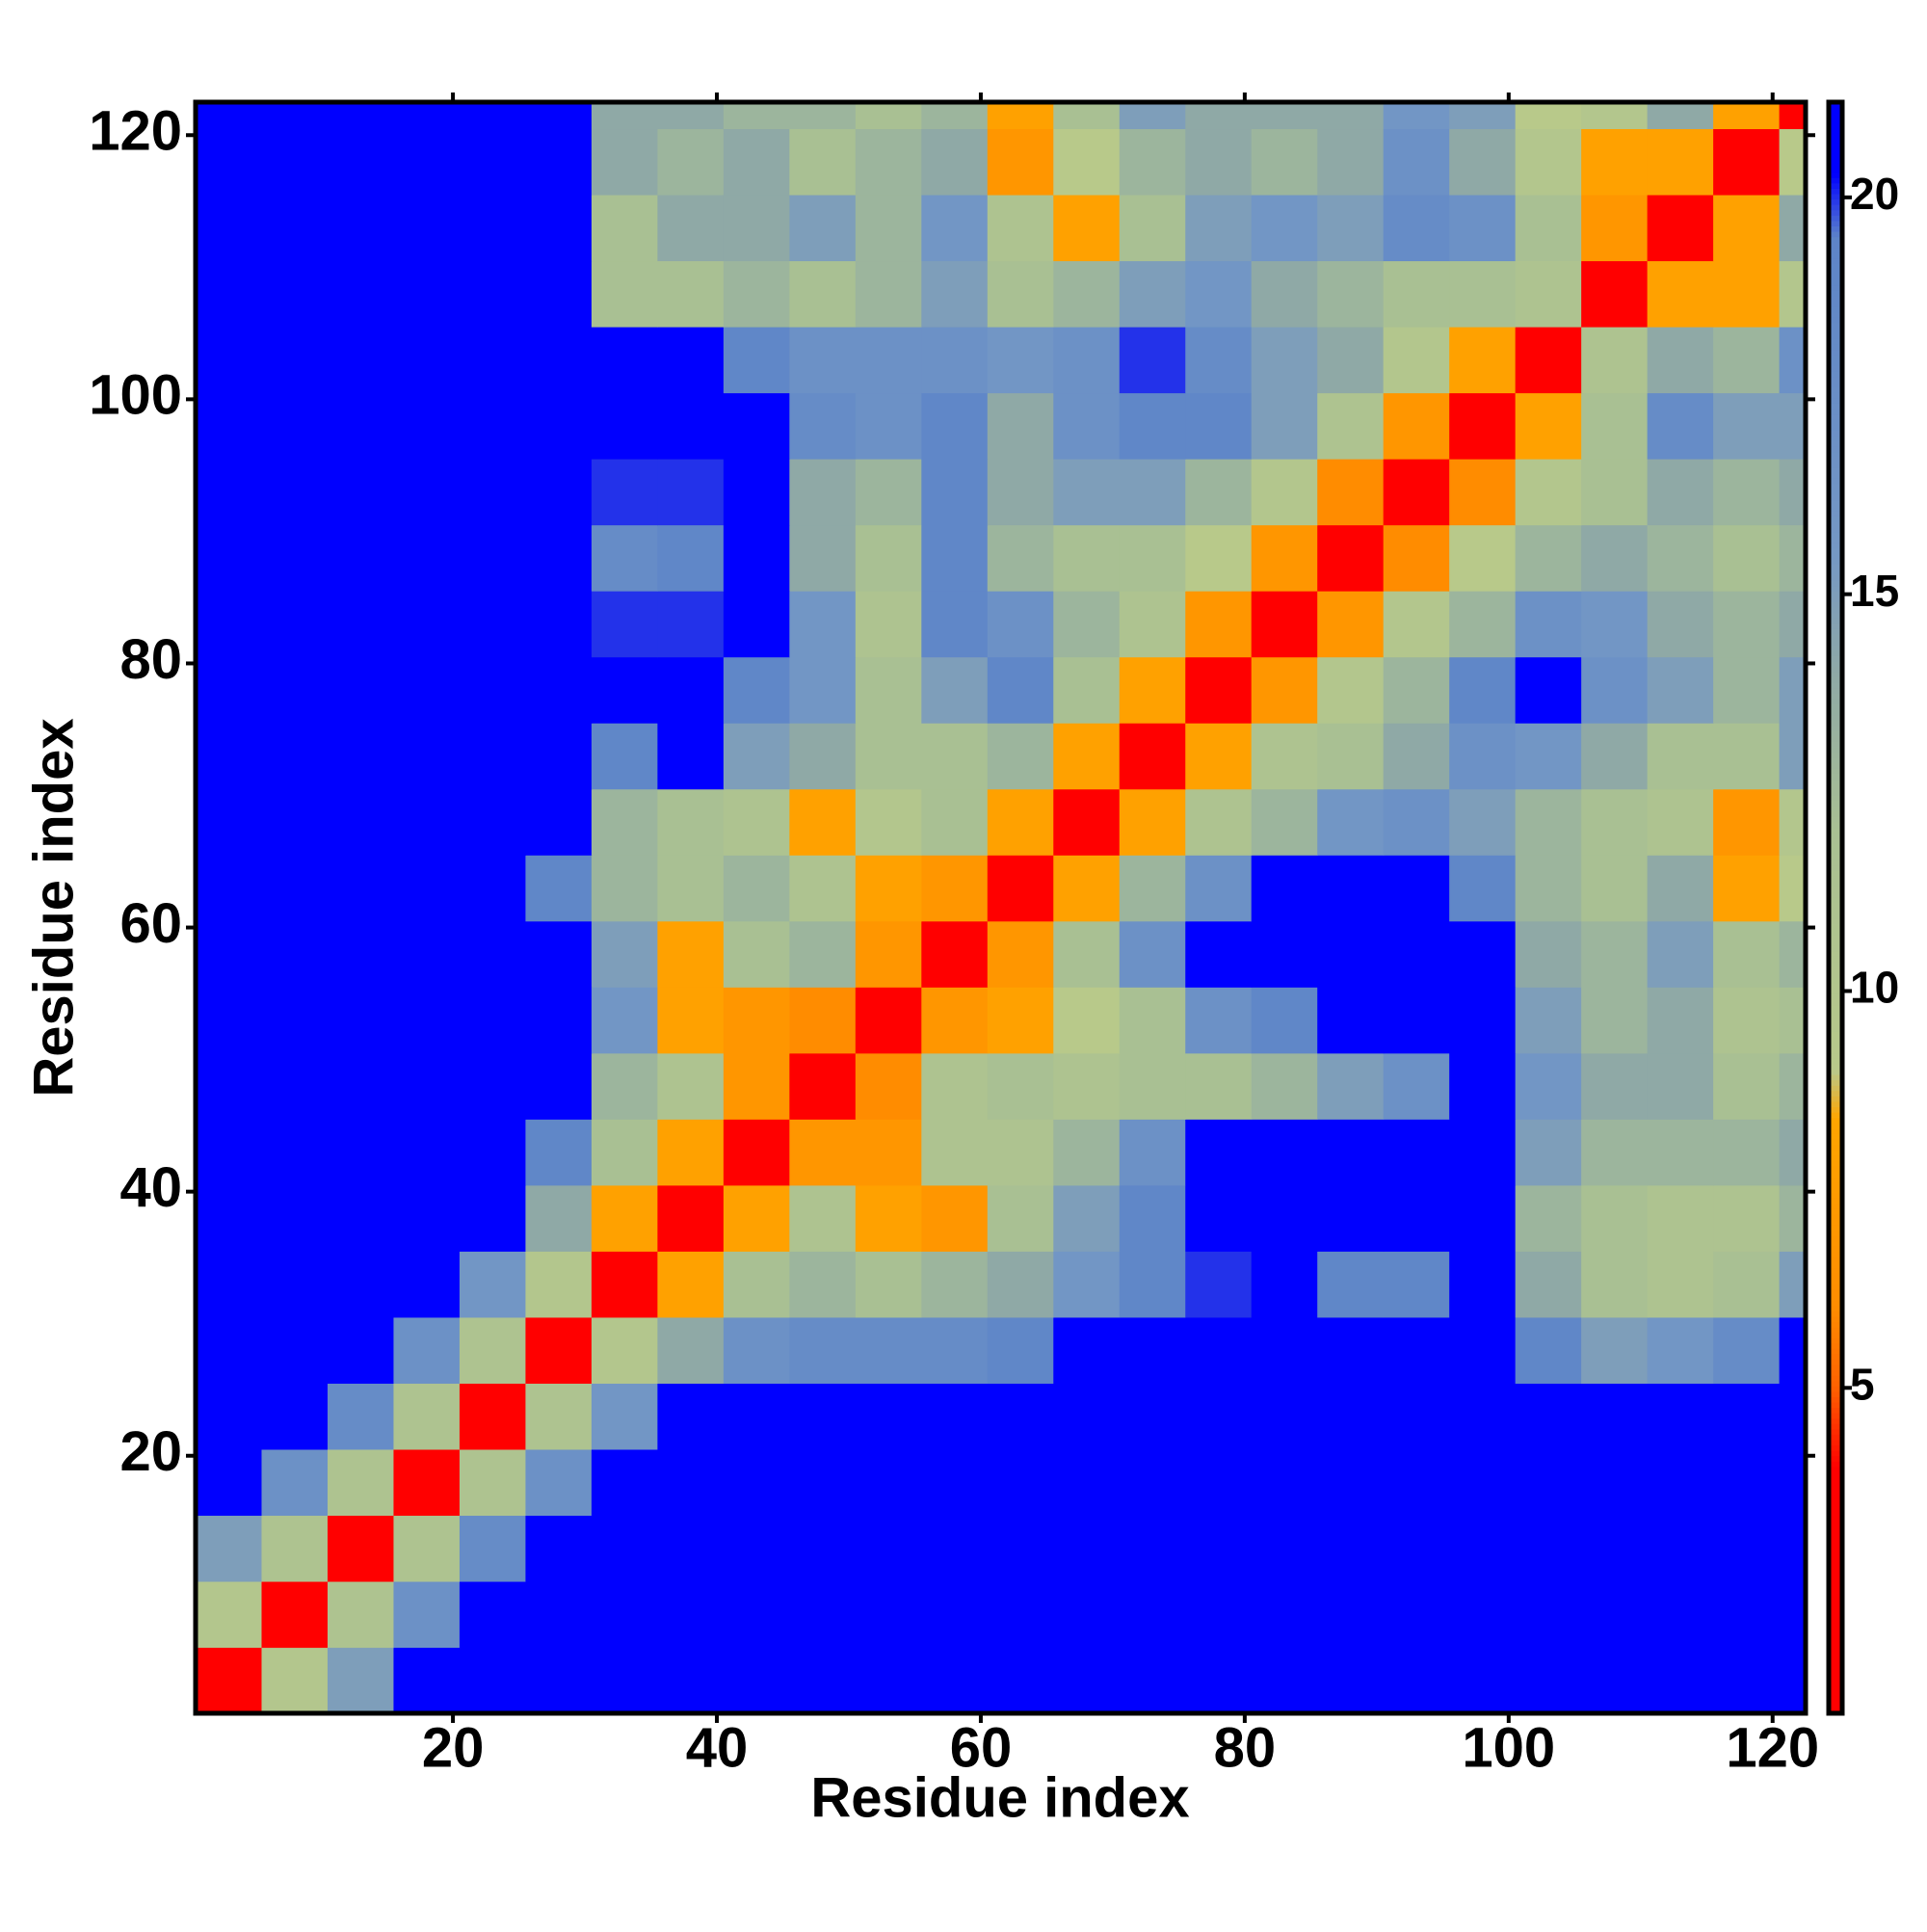 This screenshot has height=1932, width=1927. Describe the element at coordinates (136, 395) in the screenshot. I see `y-tick-label: 100` at that location.